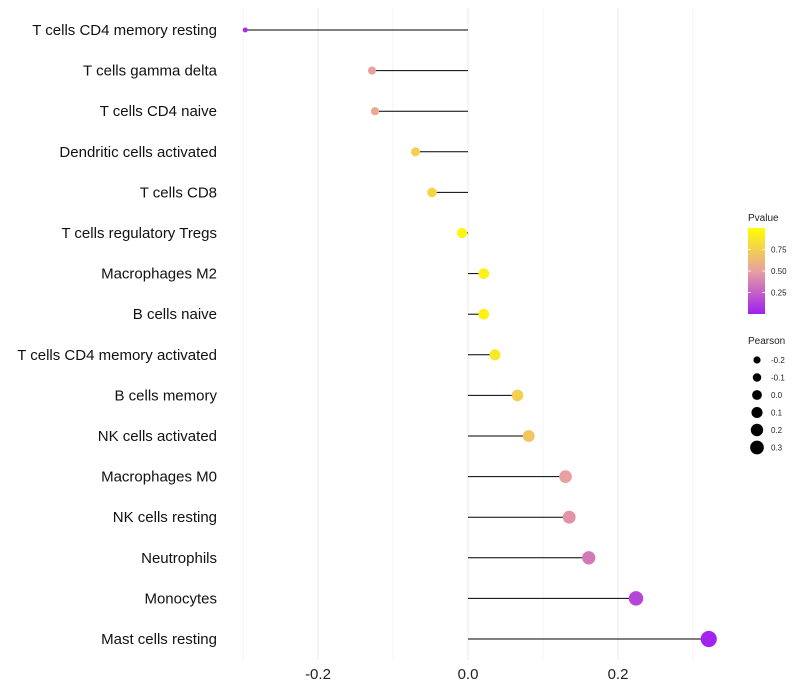 The width and height of the screenshot is (800, 700). I want to click on category-label: T cells CD4 memory resting, so click(124, 30).